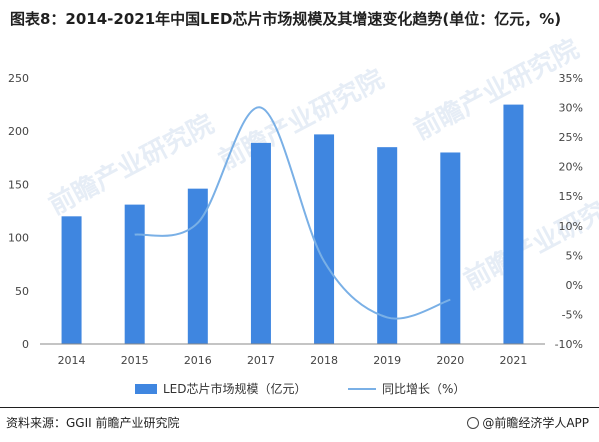  I want to click on bar-2018, so click(324, 239).